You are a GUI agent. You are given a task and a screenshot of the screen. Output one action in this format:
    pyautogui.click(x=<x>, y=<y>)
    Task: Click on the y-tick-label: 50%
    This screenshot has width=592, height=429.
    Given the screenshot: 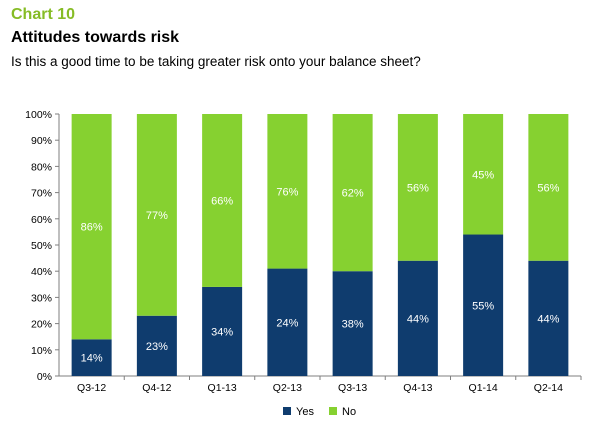 What is the action you would take?
    pyautogui.click(x=41, y=246)
    